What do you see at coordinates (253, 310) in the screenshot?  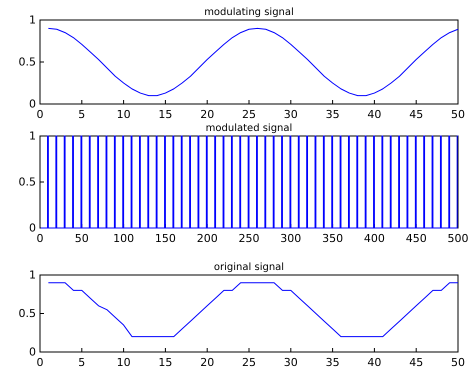 I see `line-series` at bounding box center [253, 310].